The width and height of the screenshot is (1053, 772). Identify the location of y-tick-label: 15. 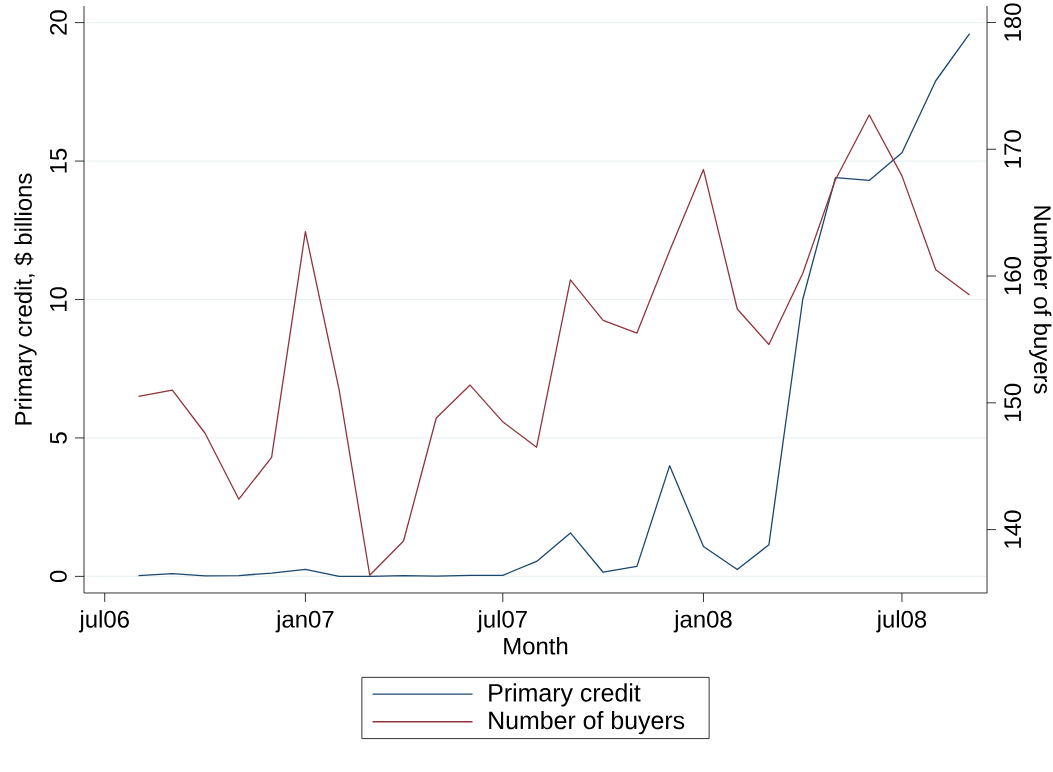
(58, 160).